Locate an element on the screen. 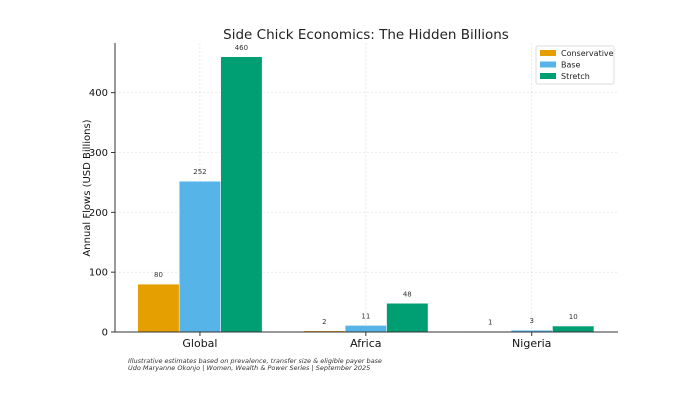  bar-stretch-africa is located at coordinates (407, 318).